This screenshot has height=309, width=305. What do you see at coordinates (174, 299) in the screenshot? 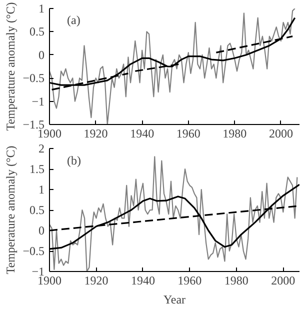
I see `x-axis-title: Year` at bounding box center [174, 299].